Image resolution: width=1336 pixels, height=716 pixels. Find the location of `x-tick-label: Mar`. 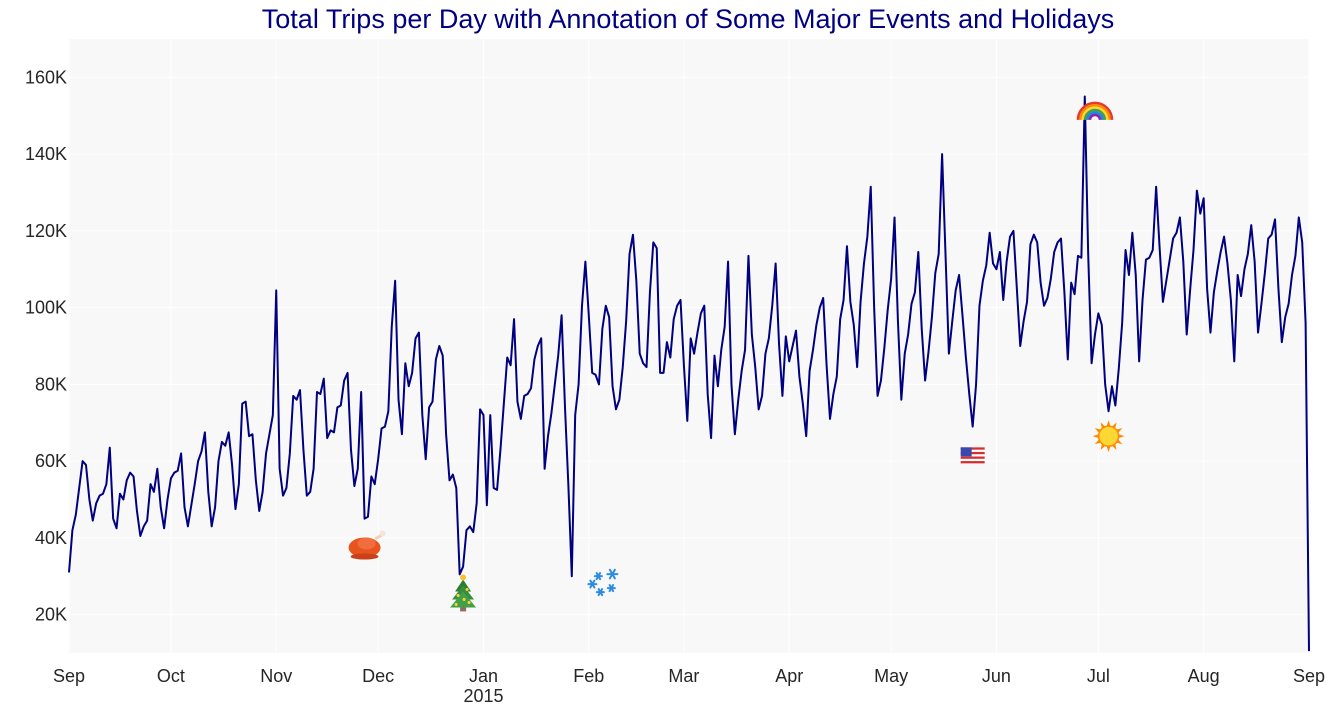

x-tick-label: Mar is located at coordinates (683, 676).